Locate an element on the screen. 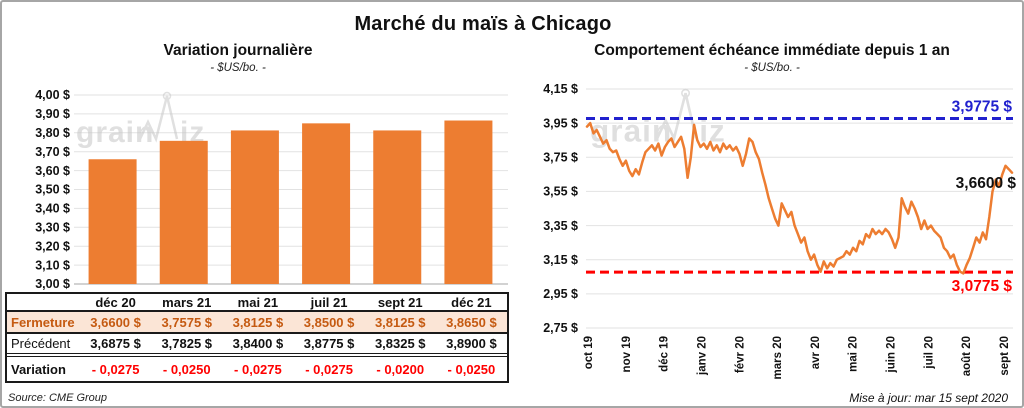  row-label: Variation is located at coordinates (38, 369).